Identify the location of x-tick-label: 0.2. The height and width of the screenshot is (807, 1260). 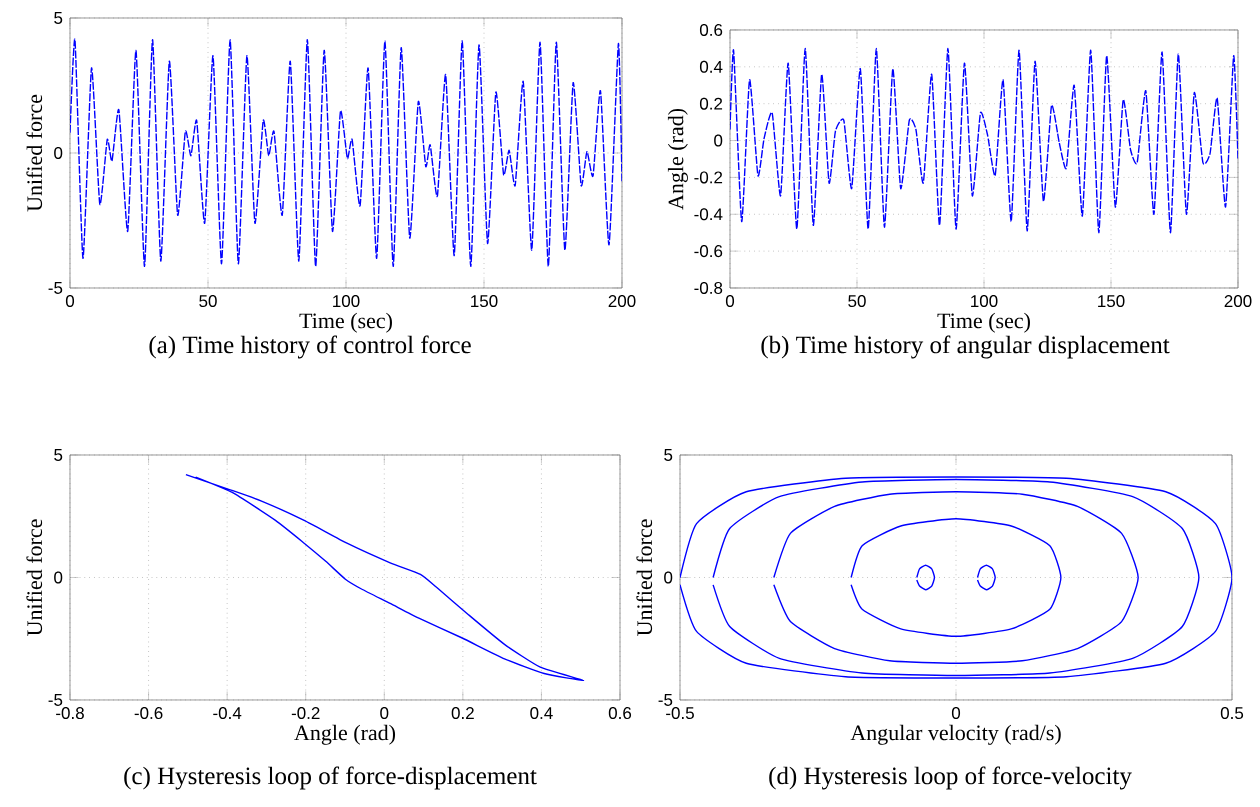
(462, 713).